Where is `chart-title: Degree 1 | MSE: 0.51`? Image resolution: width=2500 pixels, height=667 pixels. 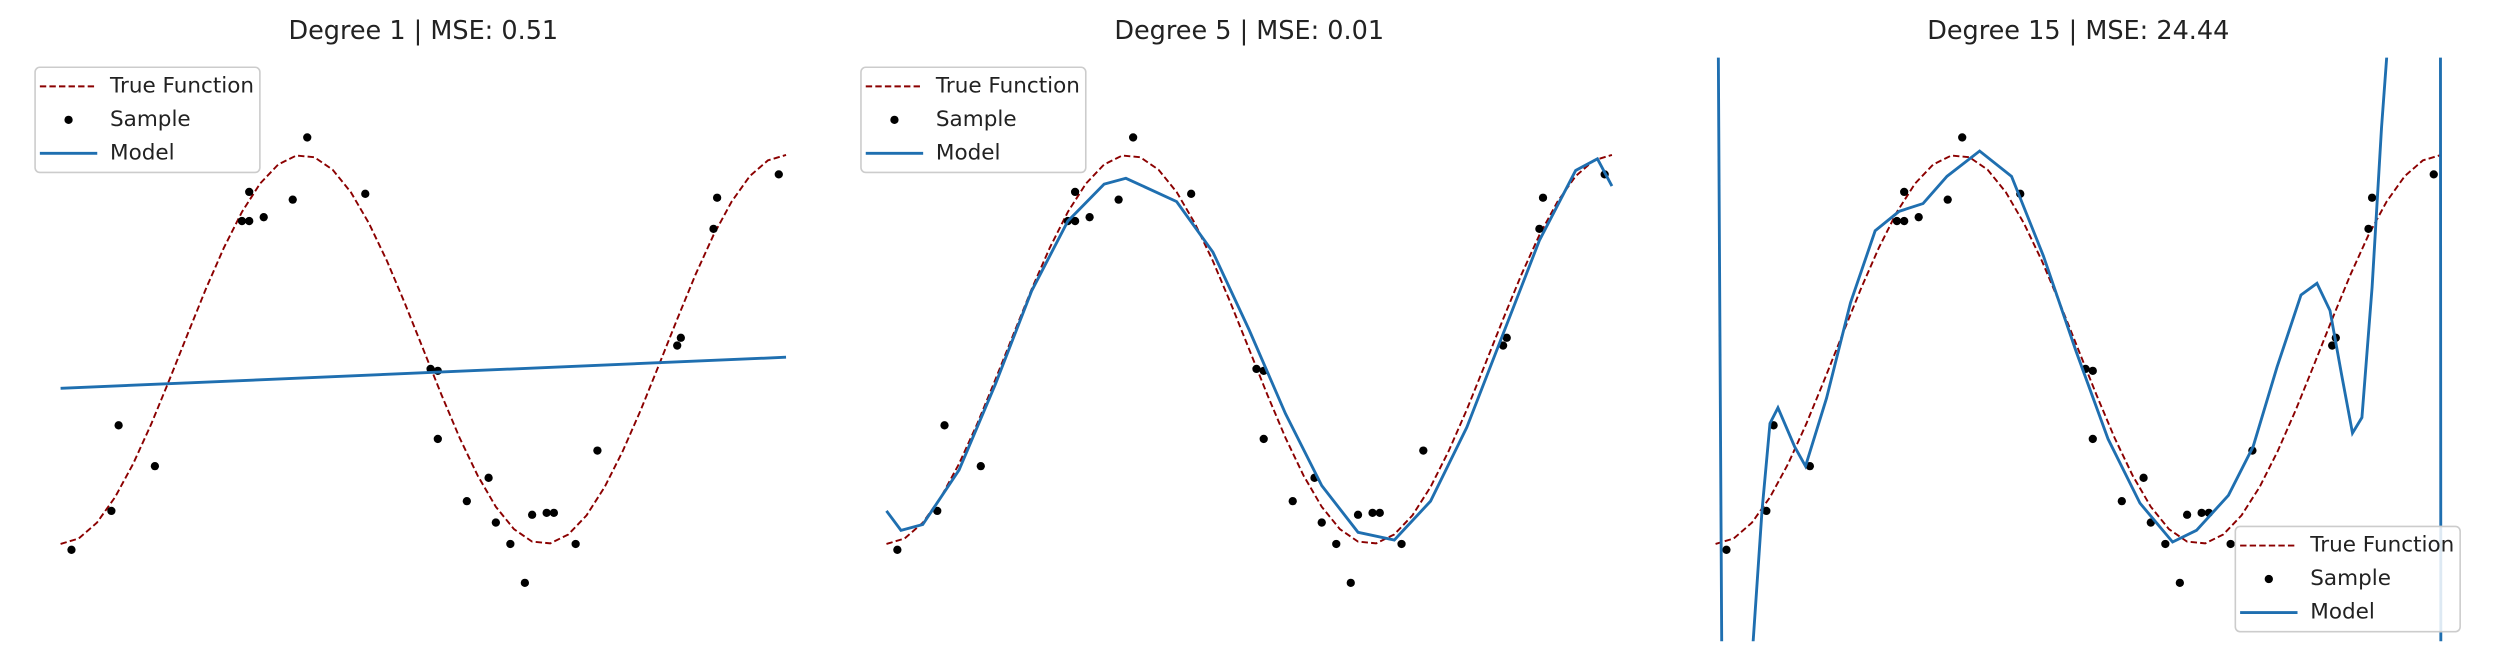 chart-title: Degree 1 | MSE: 0.51 is located at coordinates (423, 31).